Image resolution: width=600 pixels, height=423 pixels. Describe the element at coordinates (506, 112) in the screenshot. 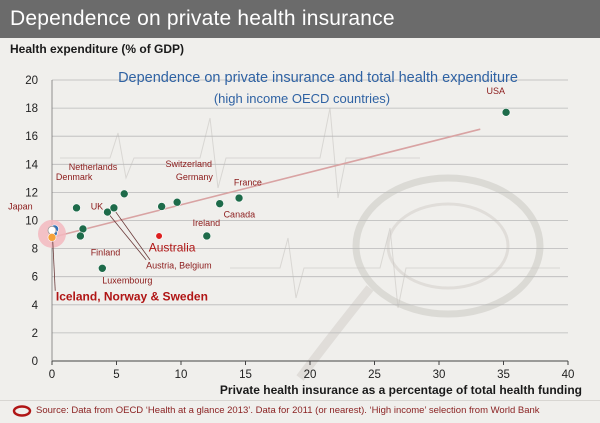

I see `point-usa` at that location.